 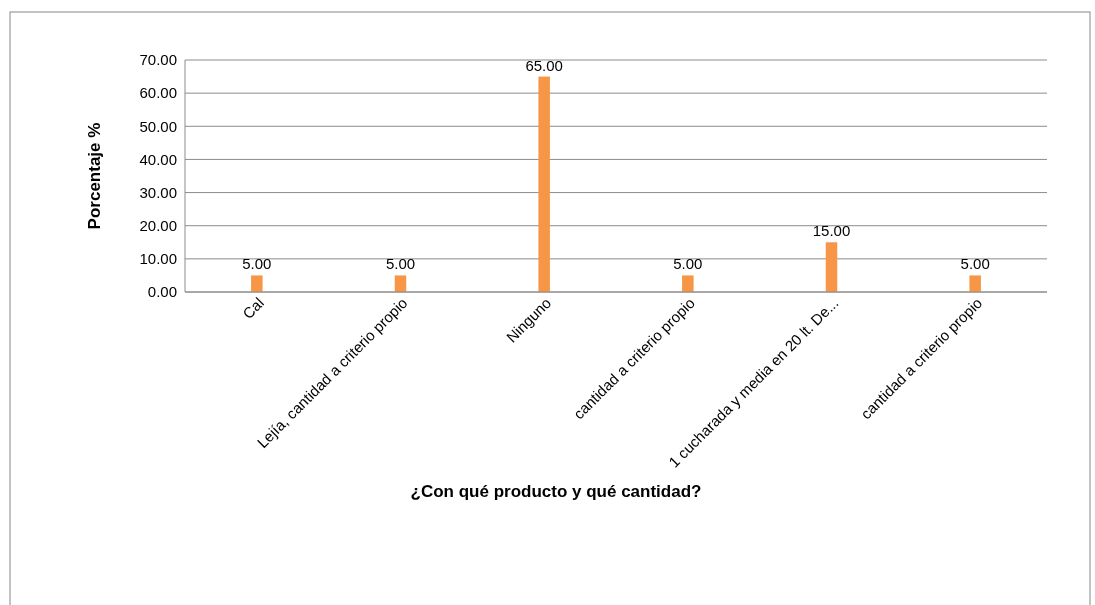 I want to click on y-tick-label: 60.00, so click(x=158, y=93).